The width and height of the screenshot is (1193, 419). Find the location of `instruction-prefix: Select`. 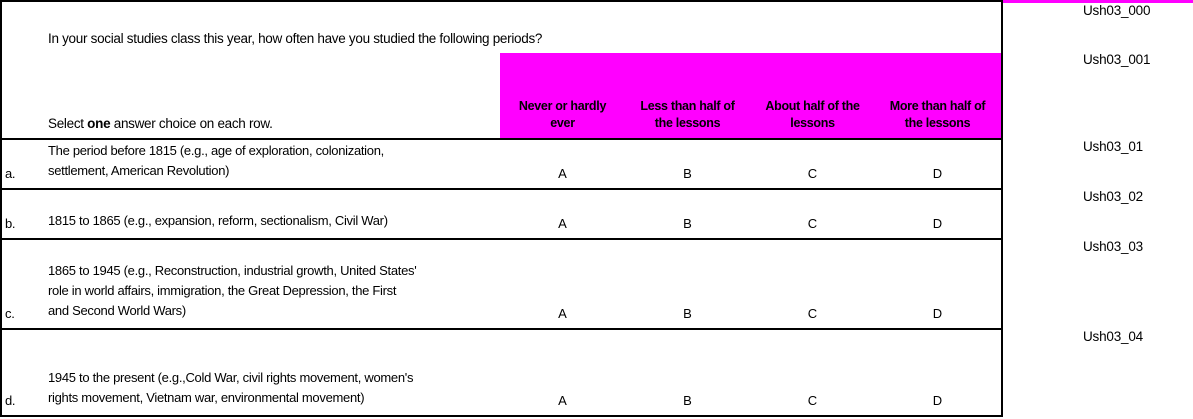

instruction-prefix: Select is located at coordinates (68, 123).